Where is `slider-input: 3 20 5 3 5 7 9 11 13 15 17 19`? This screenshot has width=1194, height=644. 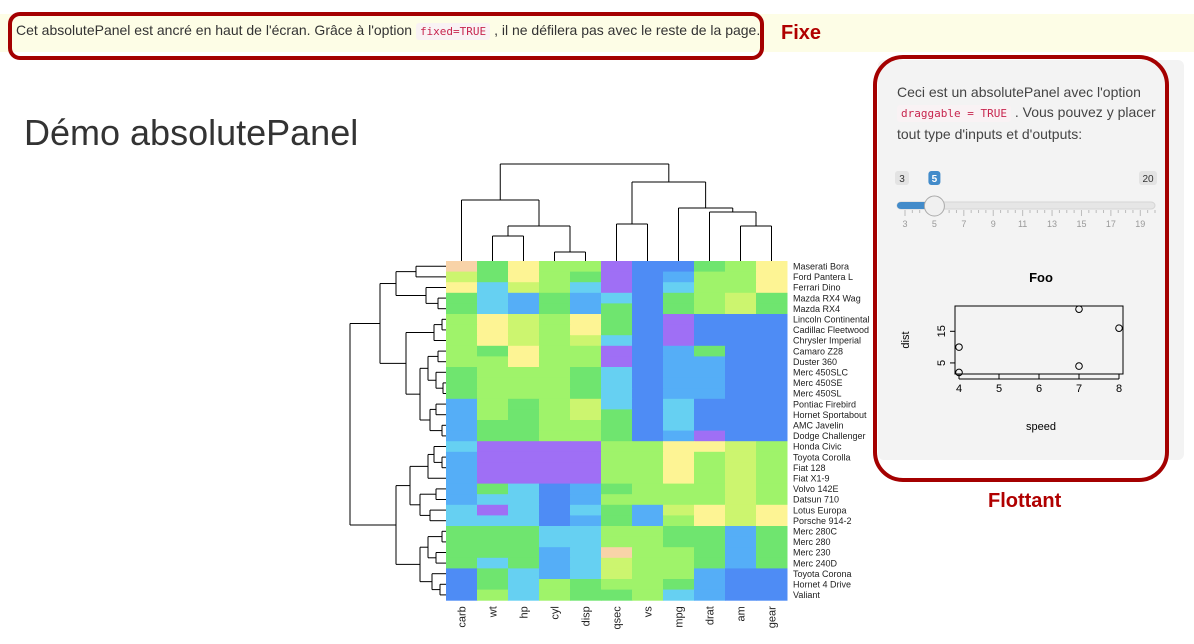
slider-input: 3 20 5 3 5 7 9 11 13 15 17 19 is located at coordinates (1030, 200).